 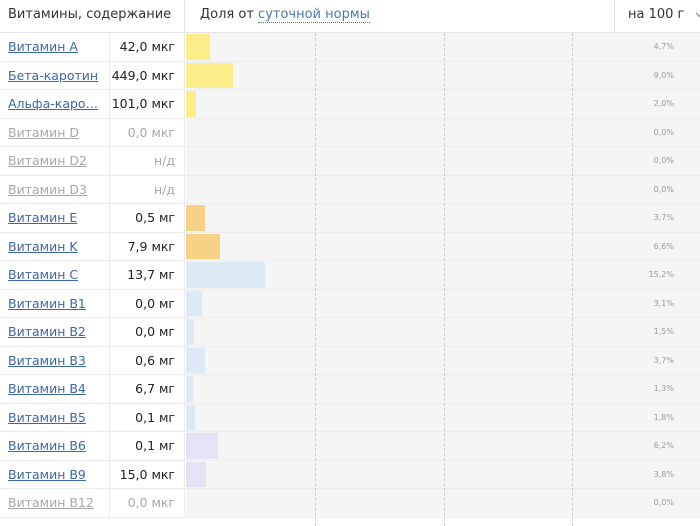 What do you see at coordinates (443, 389) in the screenshot?
I see `bar-track: 1,3%` at bounding box center [443, 389].